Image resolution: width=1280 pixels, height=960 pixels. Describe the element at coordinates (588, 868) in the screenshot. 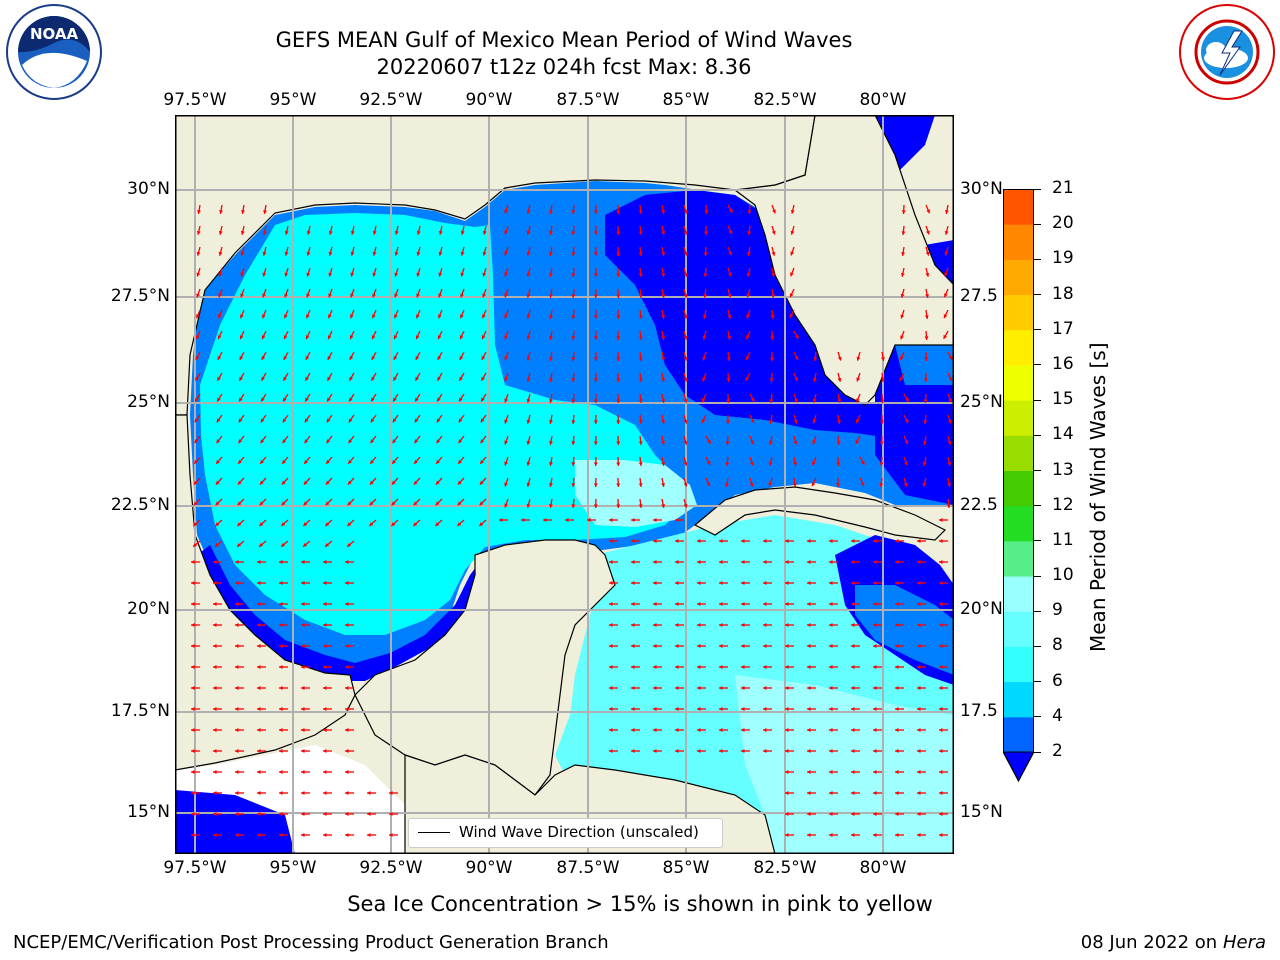

I see `lon-label-bottom: 87.5°W` at that location.